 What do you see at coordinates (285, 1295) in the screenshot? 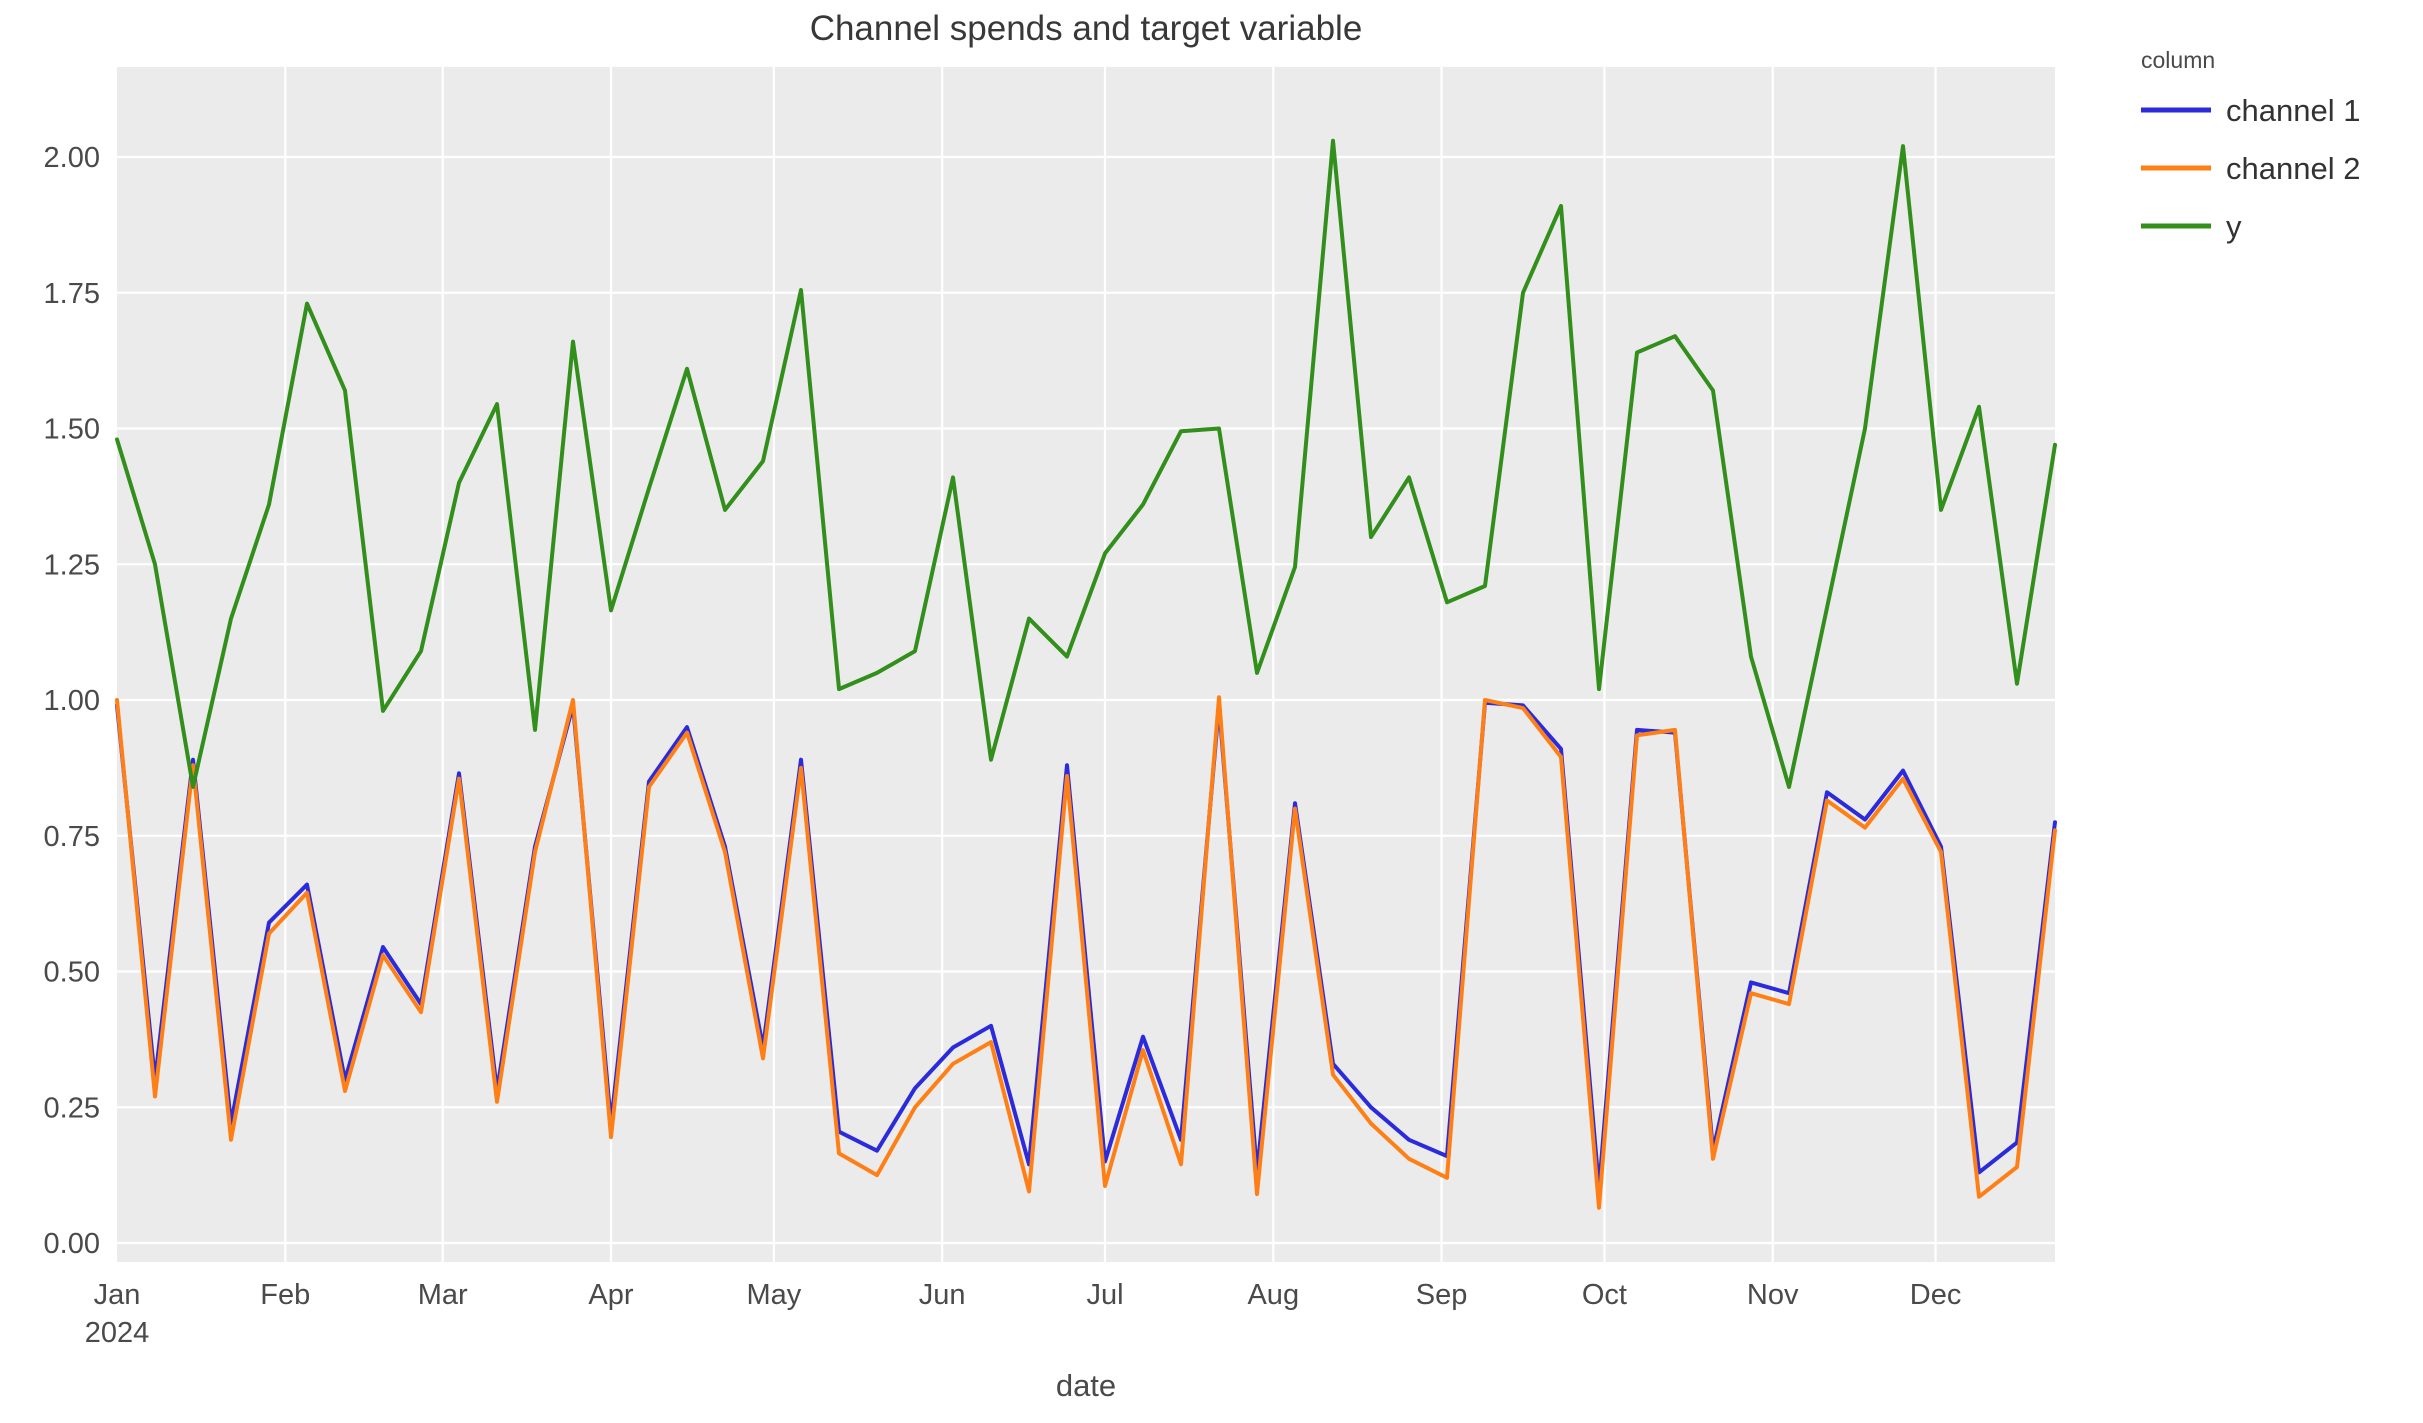
I see `x-tick-label: Feb` at bounding box center [285, 1295].